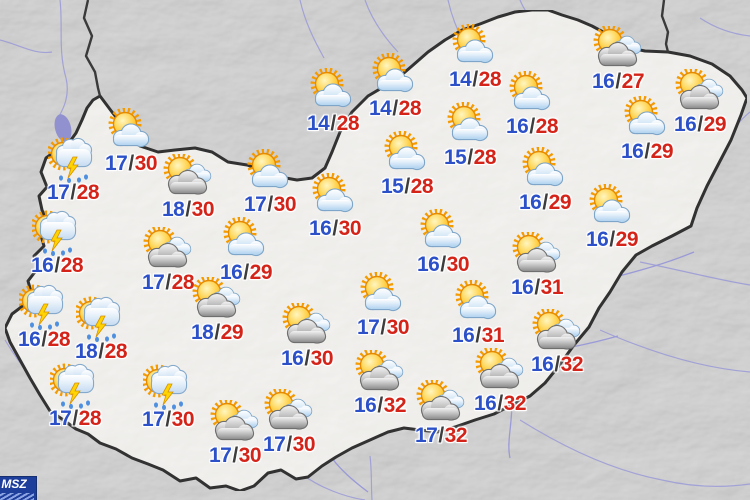  Describe the element at coordinates (647, 151) in the screenshot. I see `temperature-label: 16/29` at that location.